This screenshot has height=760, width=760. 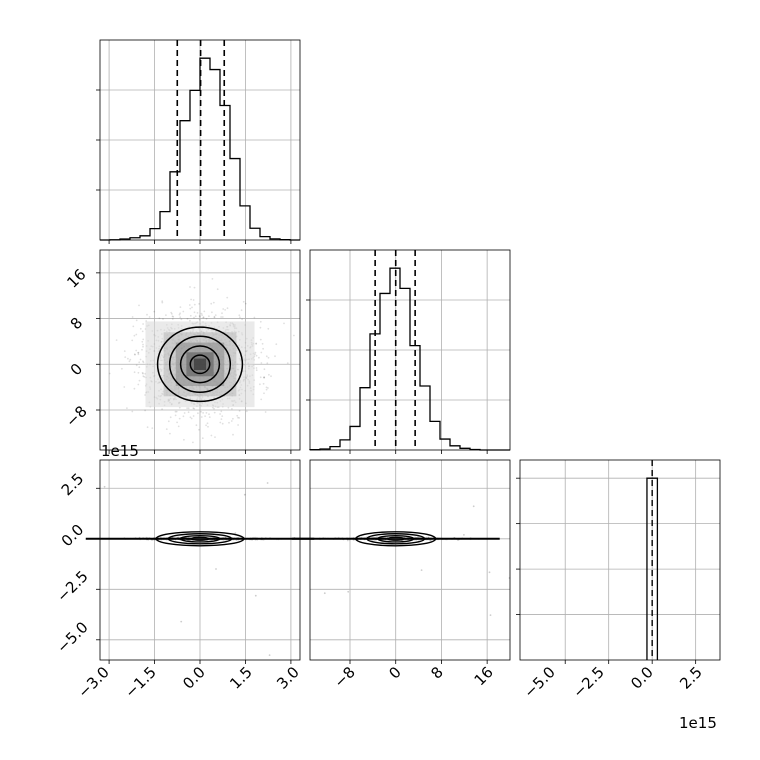 I want to click on hist0-quantiles, so click(x=201, y=140).